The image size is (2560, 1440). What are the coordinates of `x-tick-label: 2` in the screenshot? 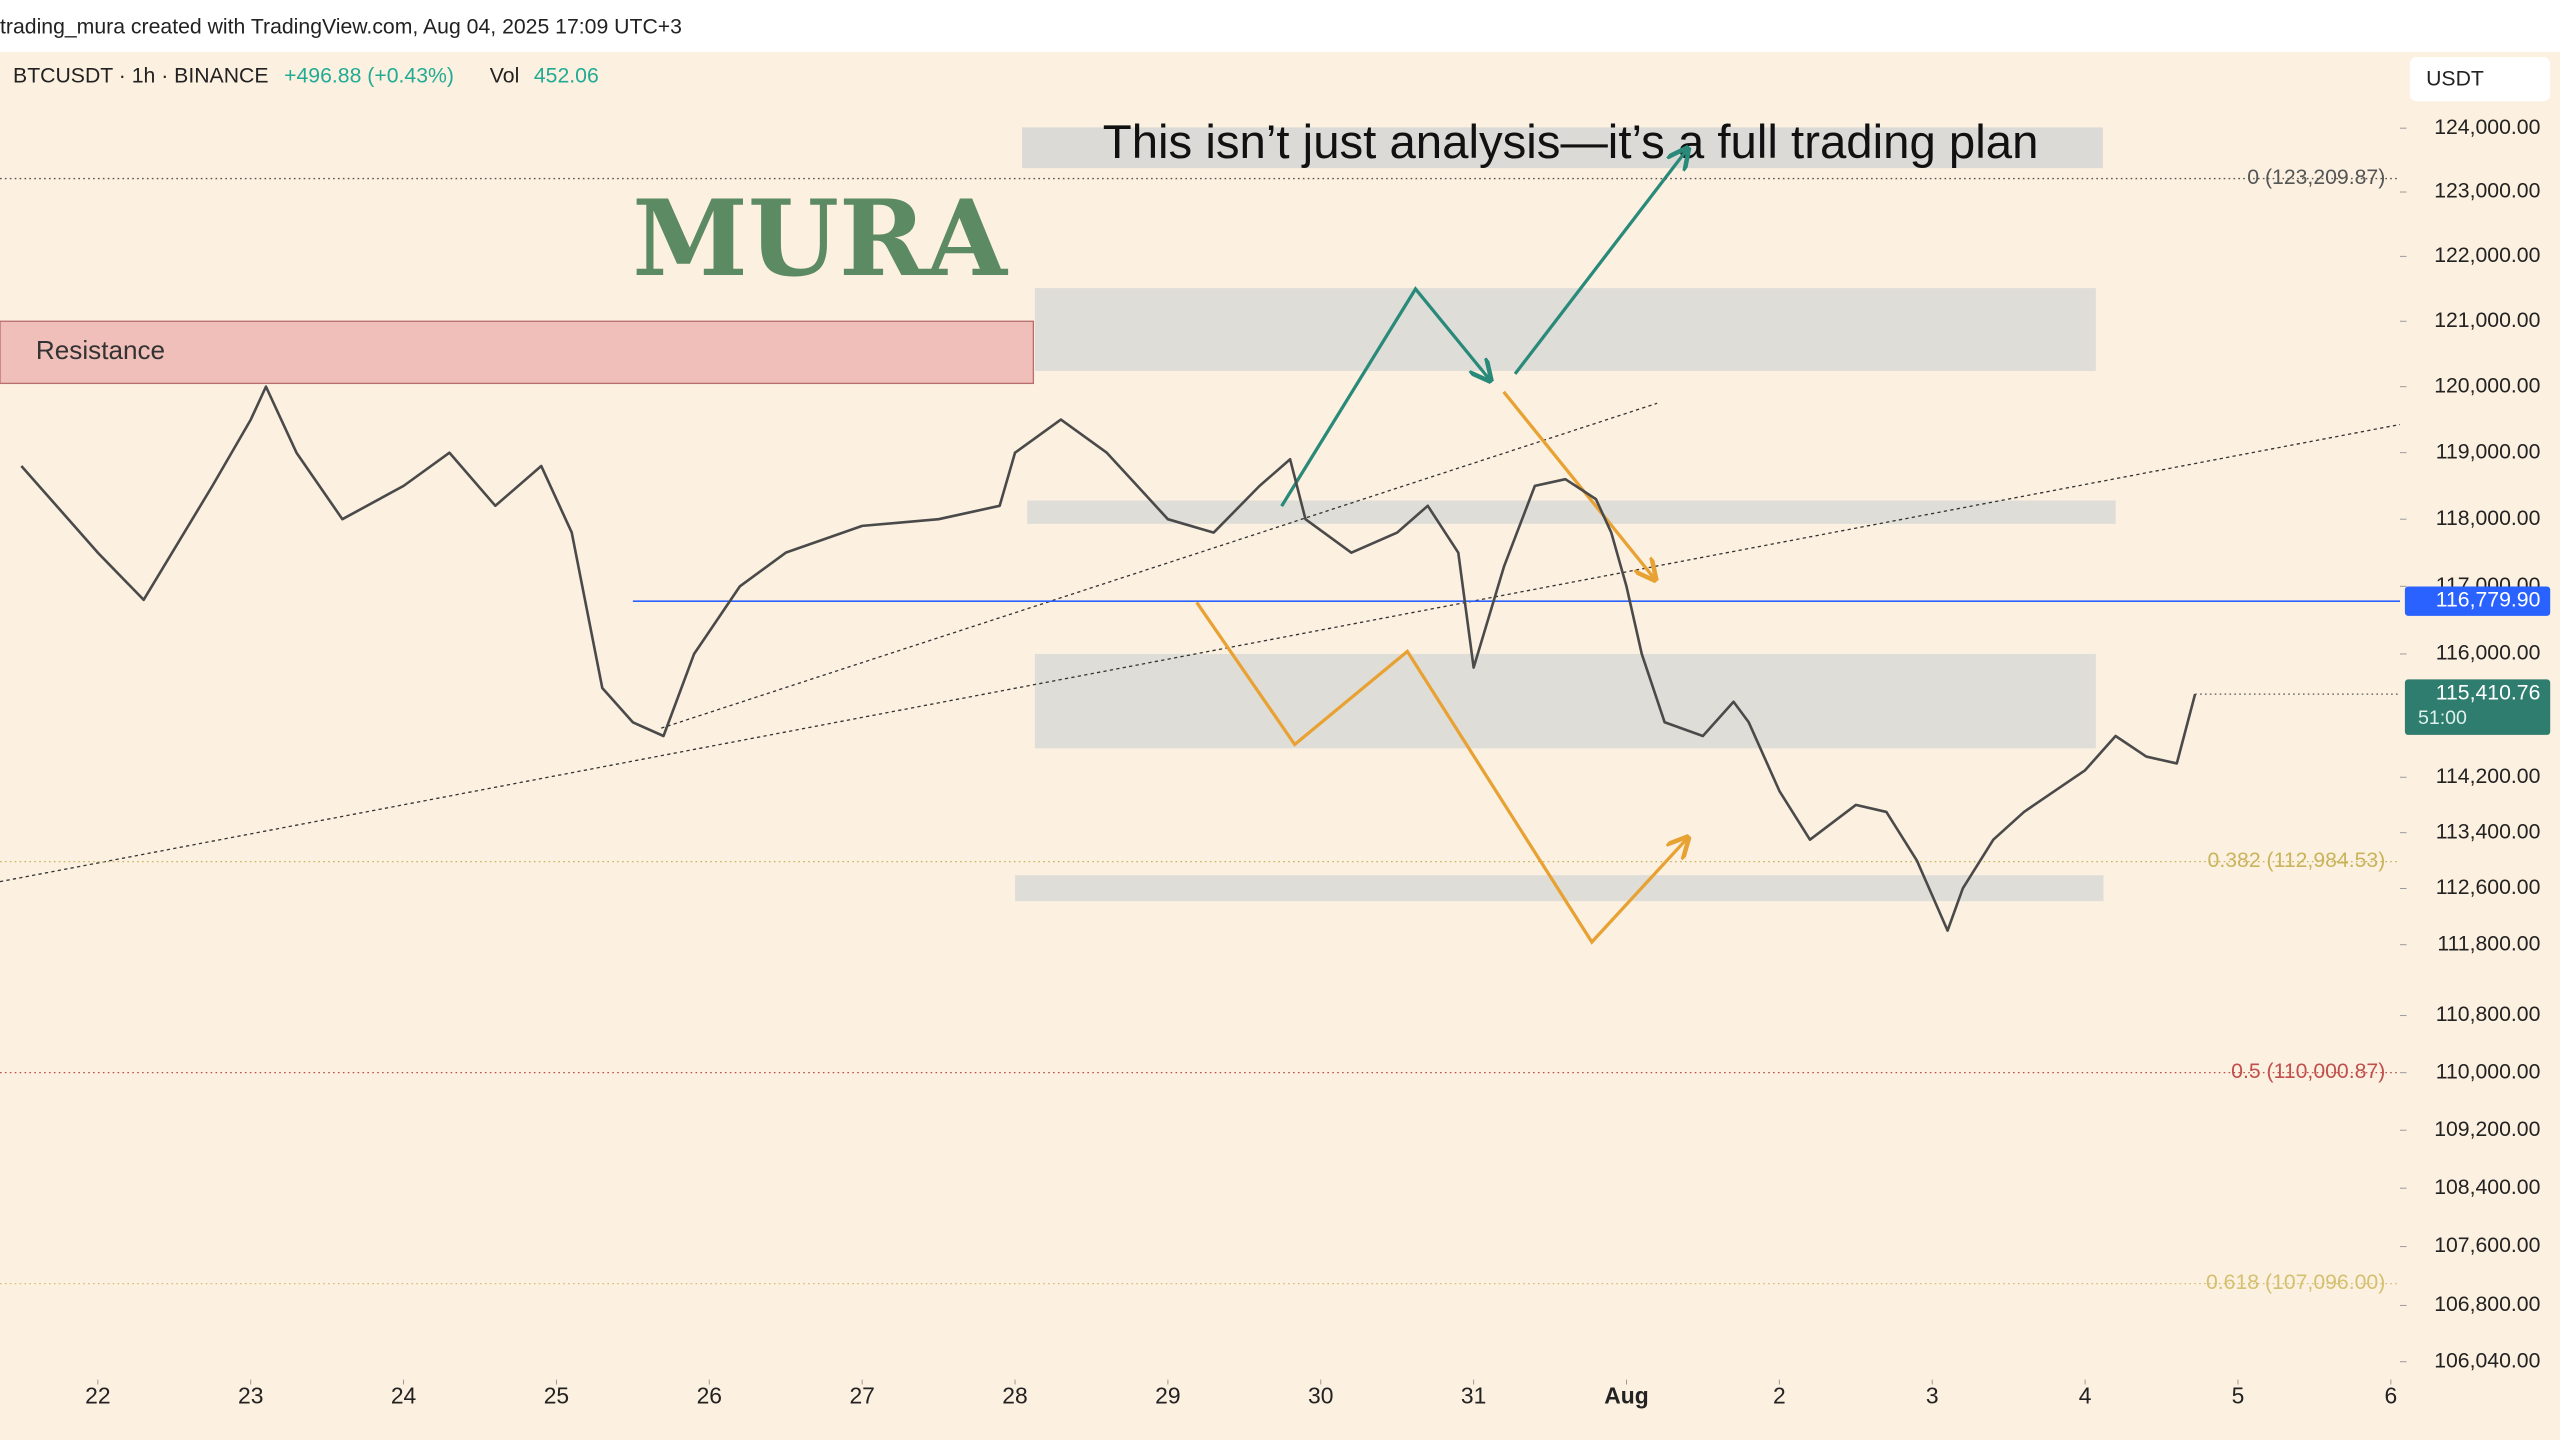 It's located at (1779, 1396).